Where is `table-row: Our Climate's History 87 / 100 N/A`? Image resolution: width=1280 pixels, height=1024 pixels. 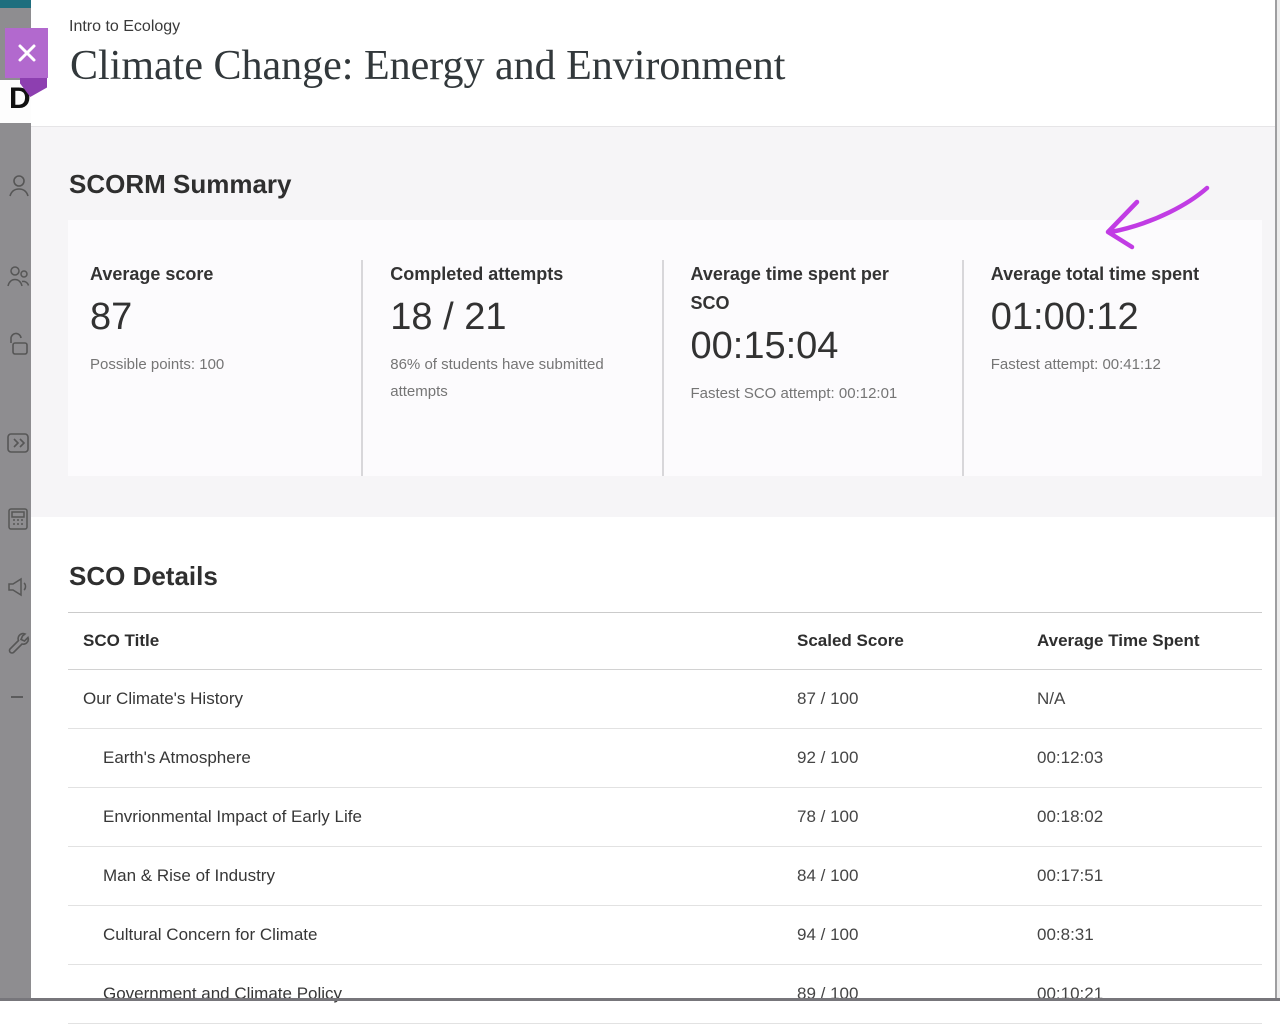
table-row: Our Climate's History 87 / 100 N/A is located at coordinates (665, 699).